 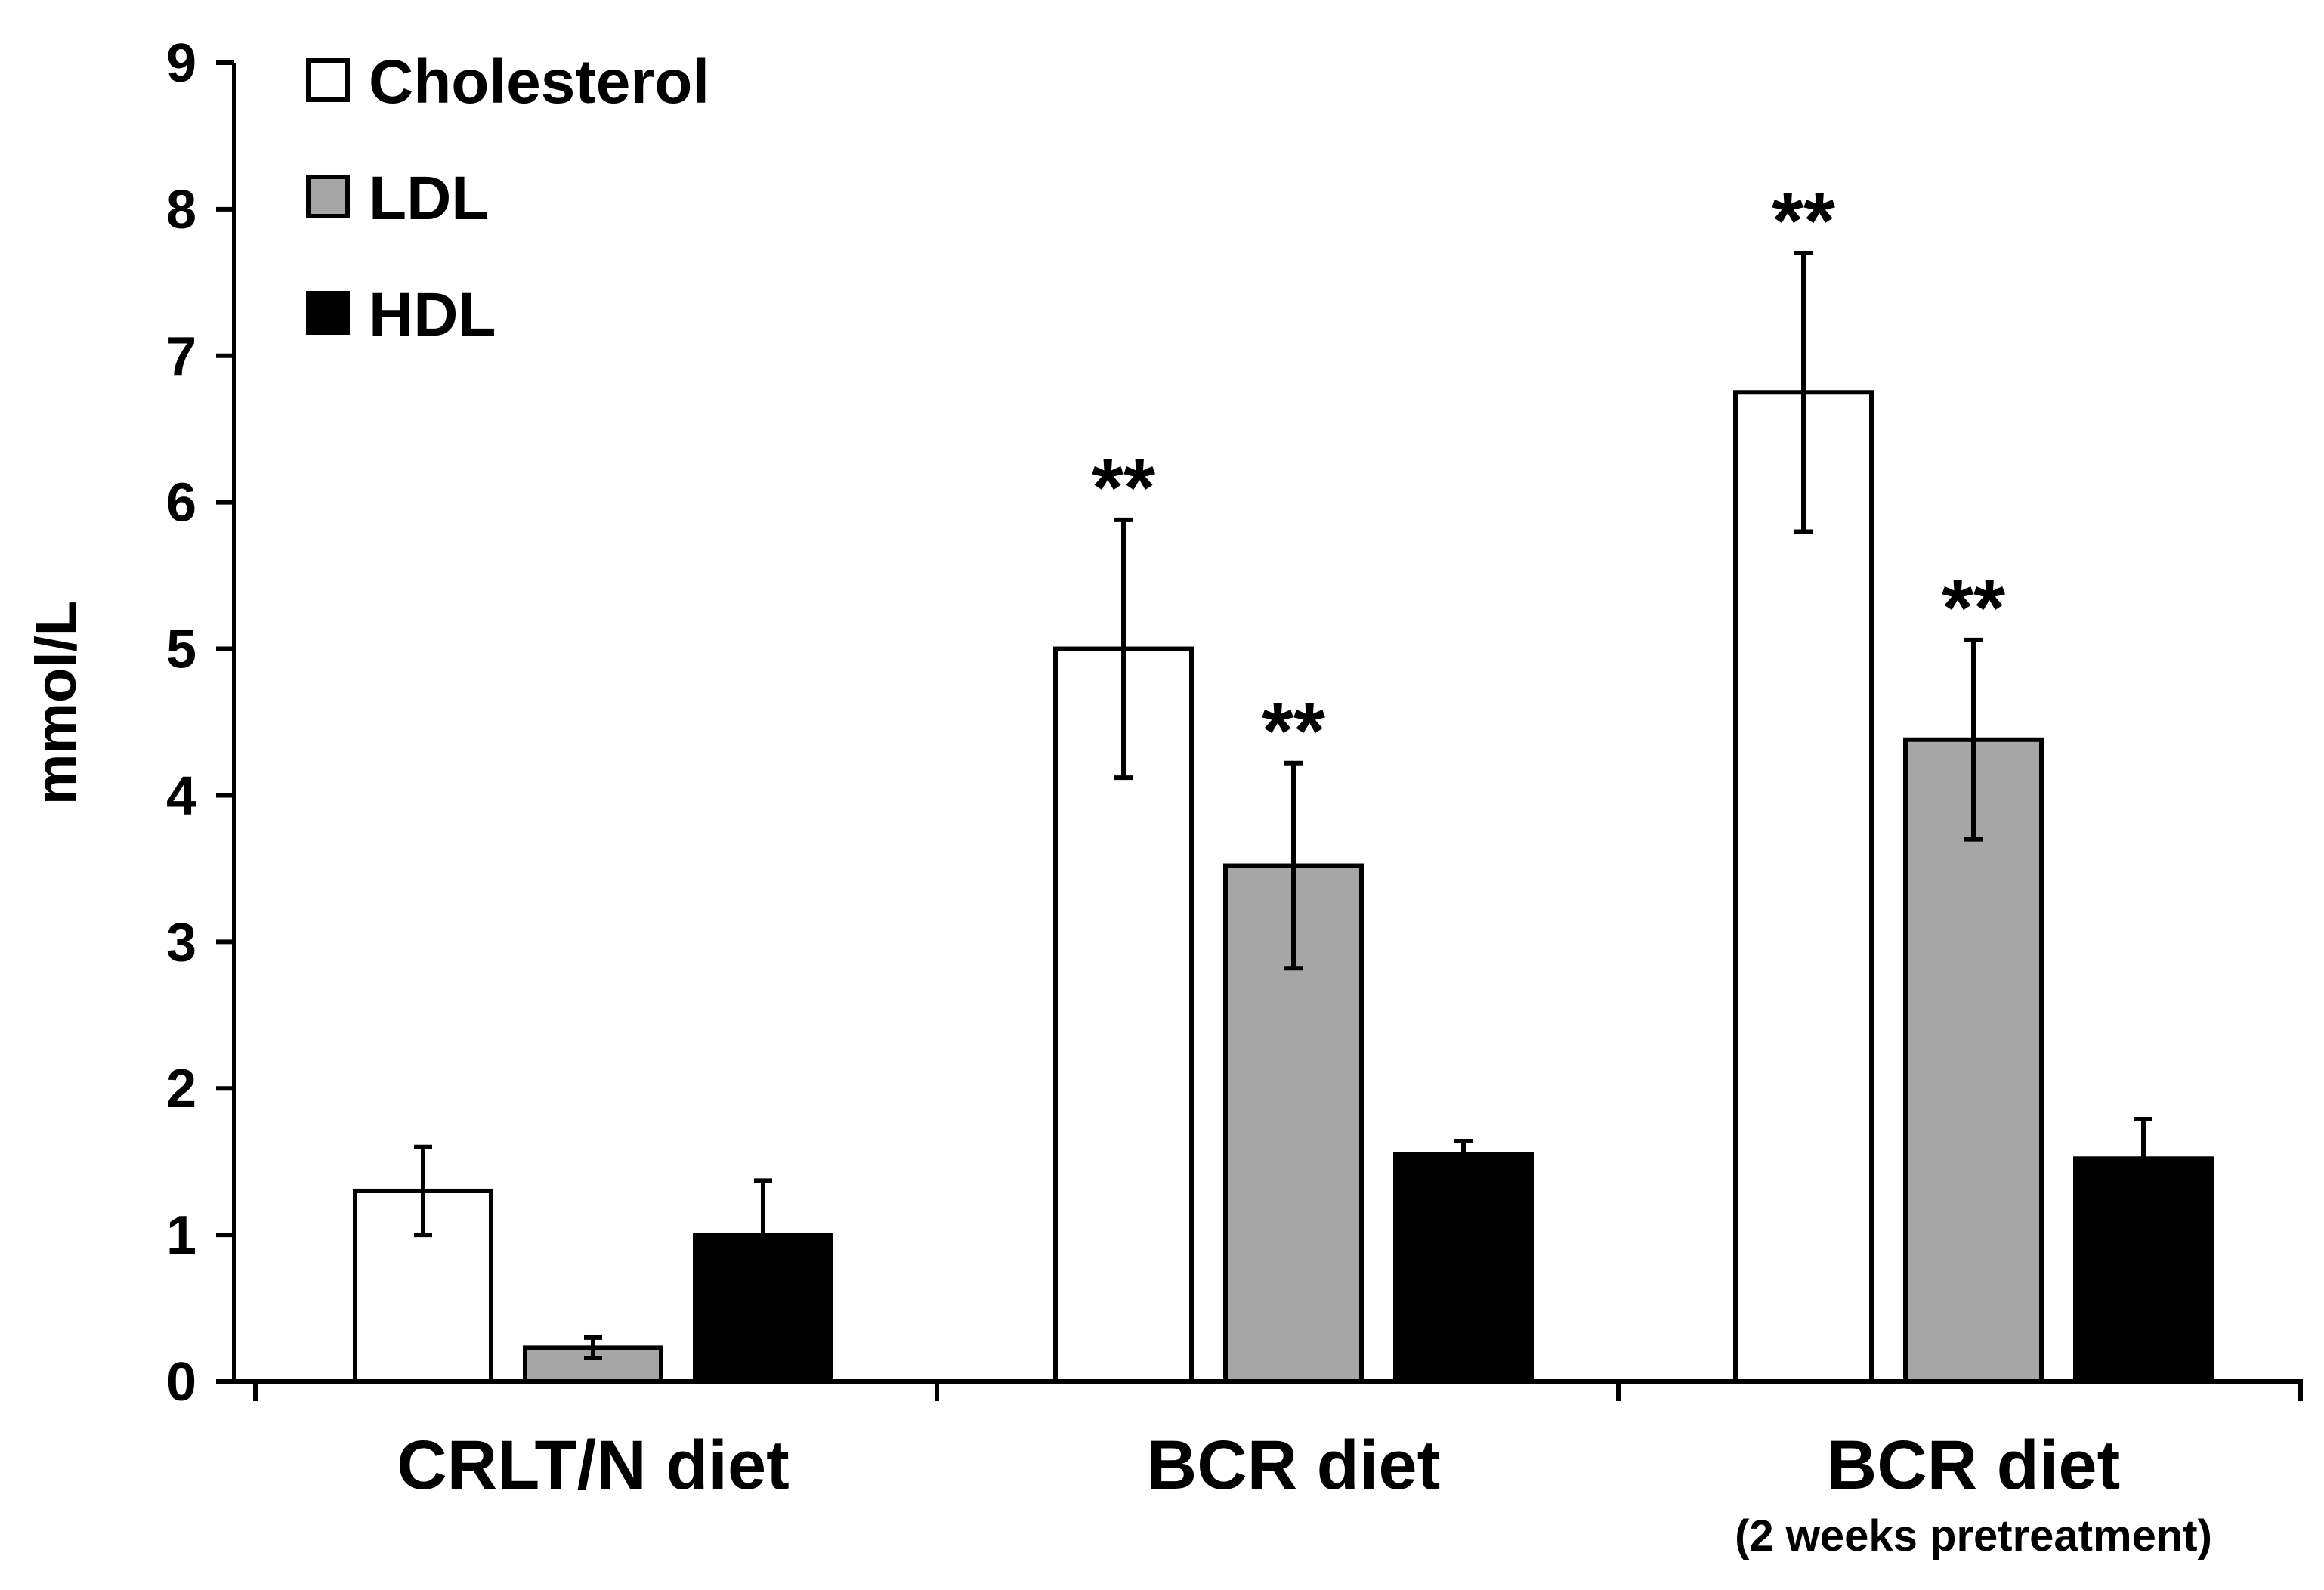 I want to click on bar-hdl, so click(x=1463, y=1268).